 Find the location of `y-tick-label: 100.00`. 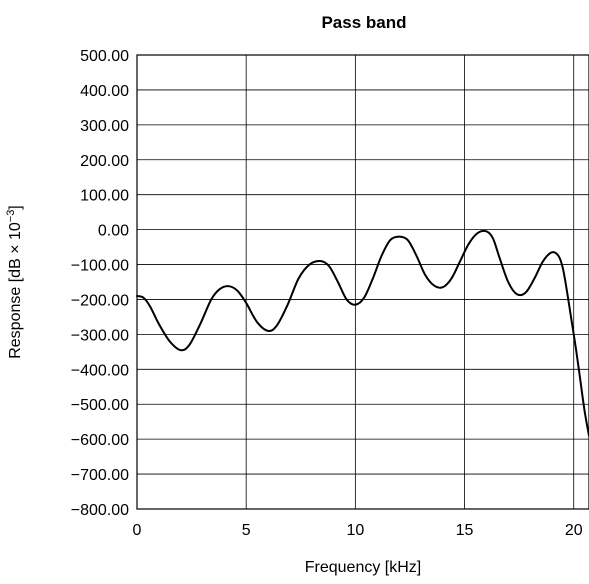

y-tick-label: 100.00 is located at coordinates (104, 196).